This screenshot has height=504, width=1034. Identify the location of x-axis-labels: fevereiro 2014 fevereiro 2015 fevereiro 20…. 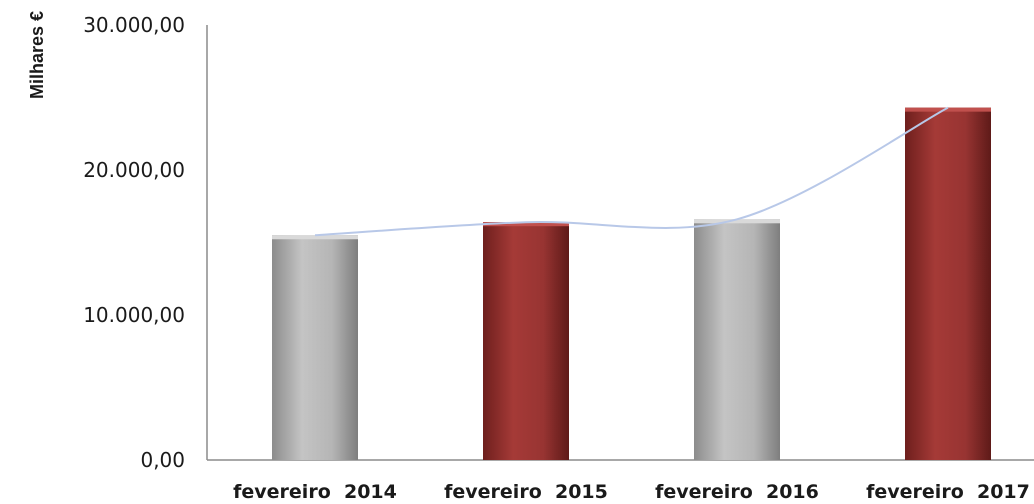
(631, 492).